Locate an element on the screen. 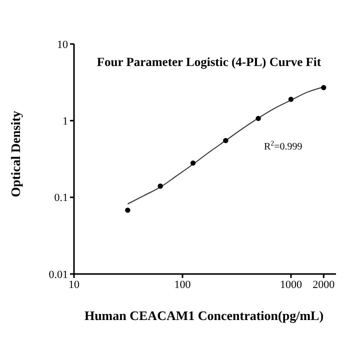 The width and height of the screenshot is (348, 348). y-tick-label: 0.1 is located at coordinates (61, 198).